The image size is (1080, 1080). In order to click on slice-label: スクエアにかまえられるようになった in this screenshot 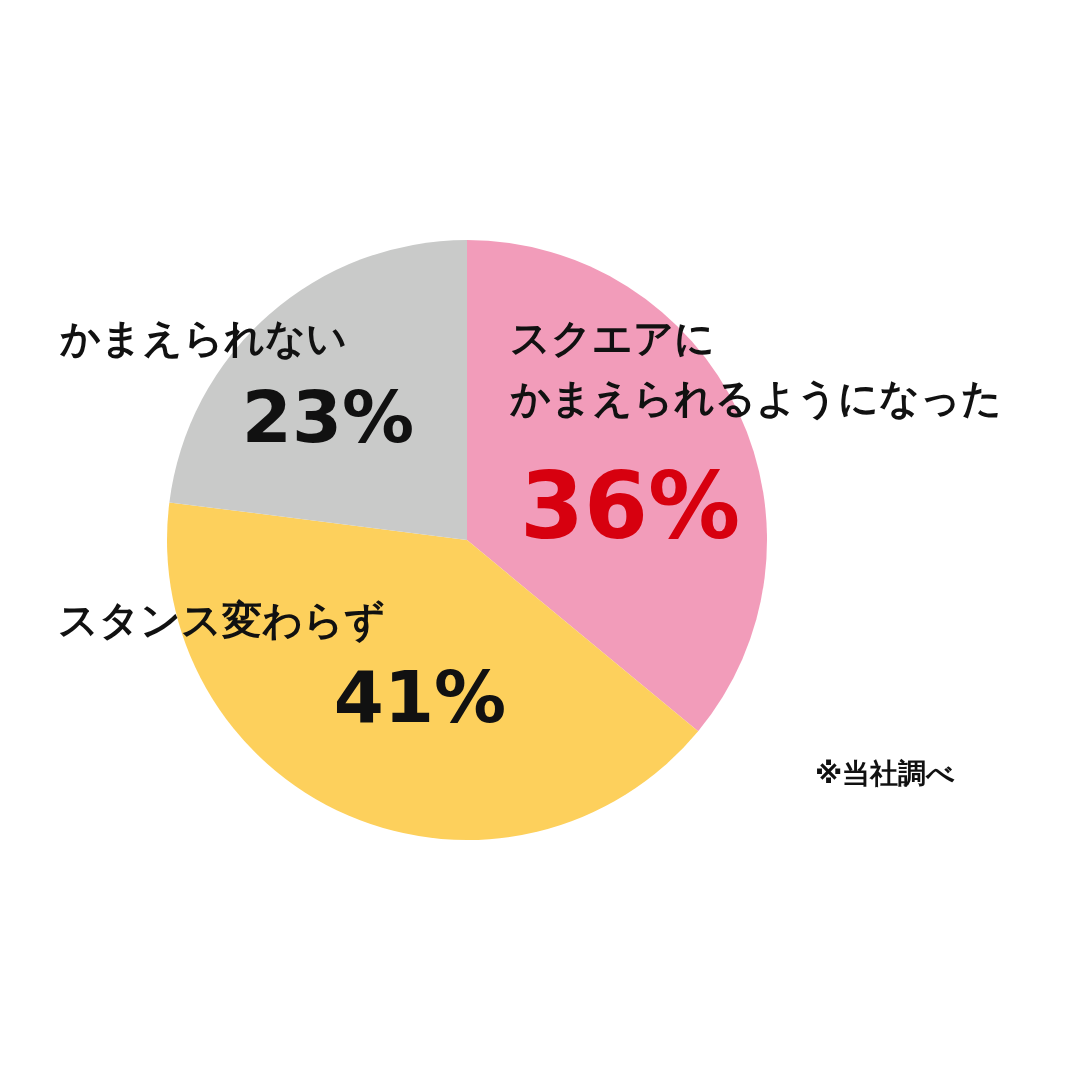, I will do `click(755, 368)`.